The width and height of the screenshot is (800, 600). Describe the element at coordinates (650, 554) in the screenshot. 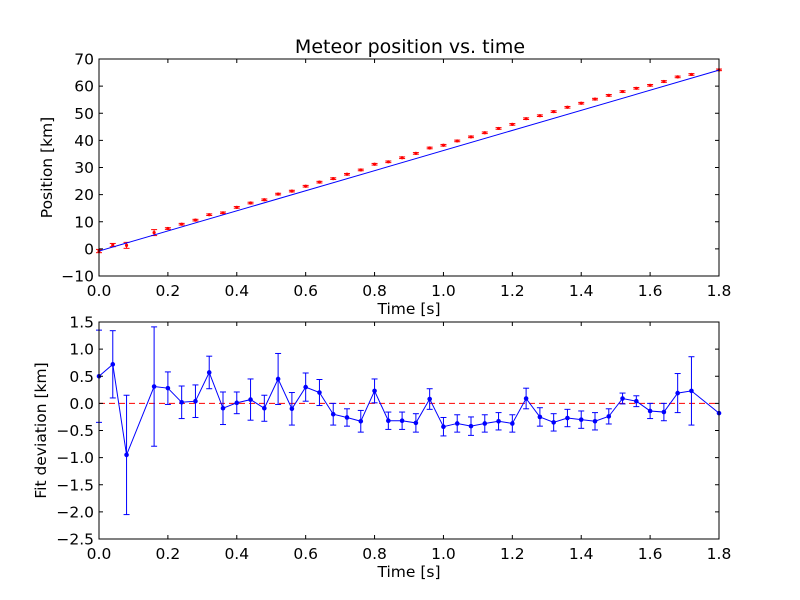

I see `deviation-x-tick-label: 1.6` at that location.